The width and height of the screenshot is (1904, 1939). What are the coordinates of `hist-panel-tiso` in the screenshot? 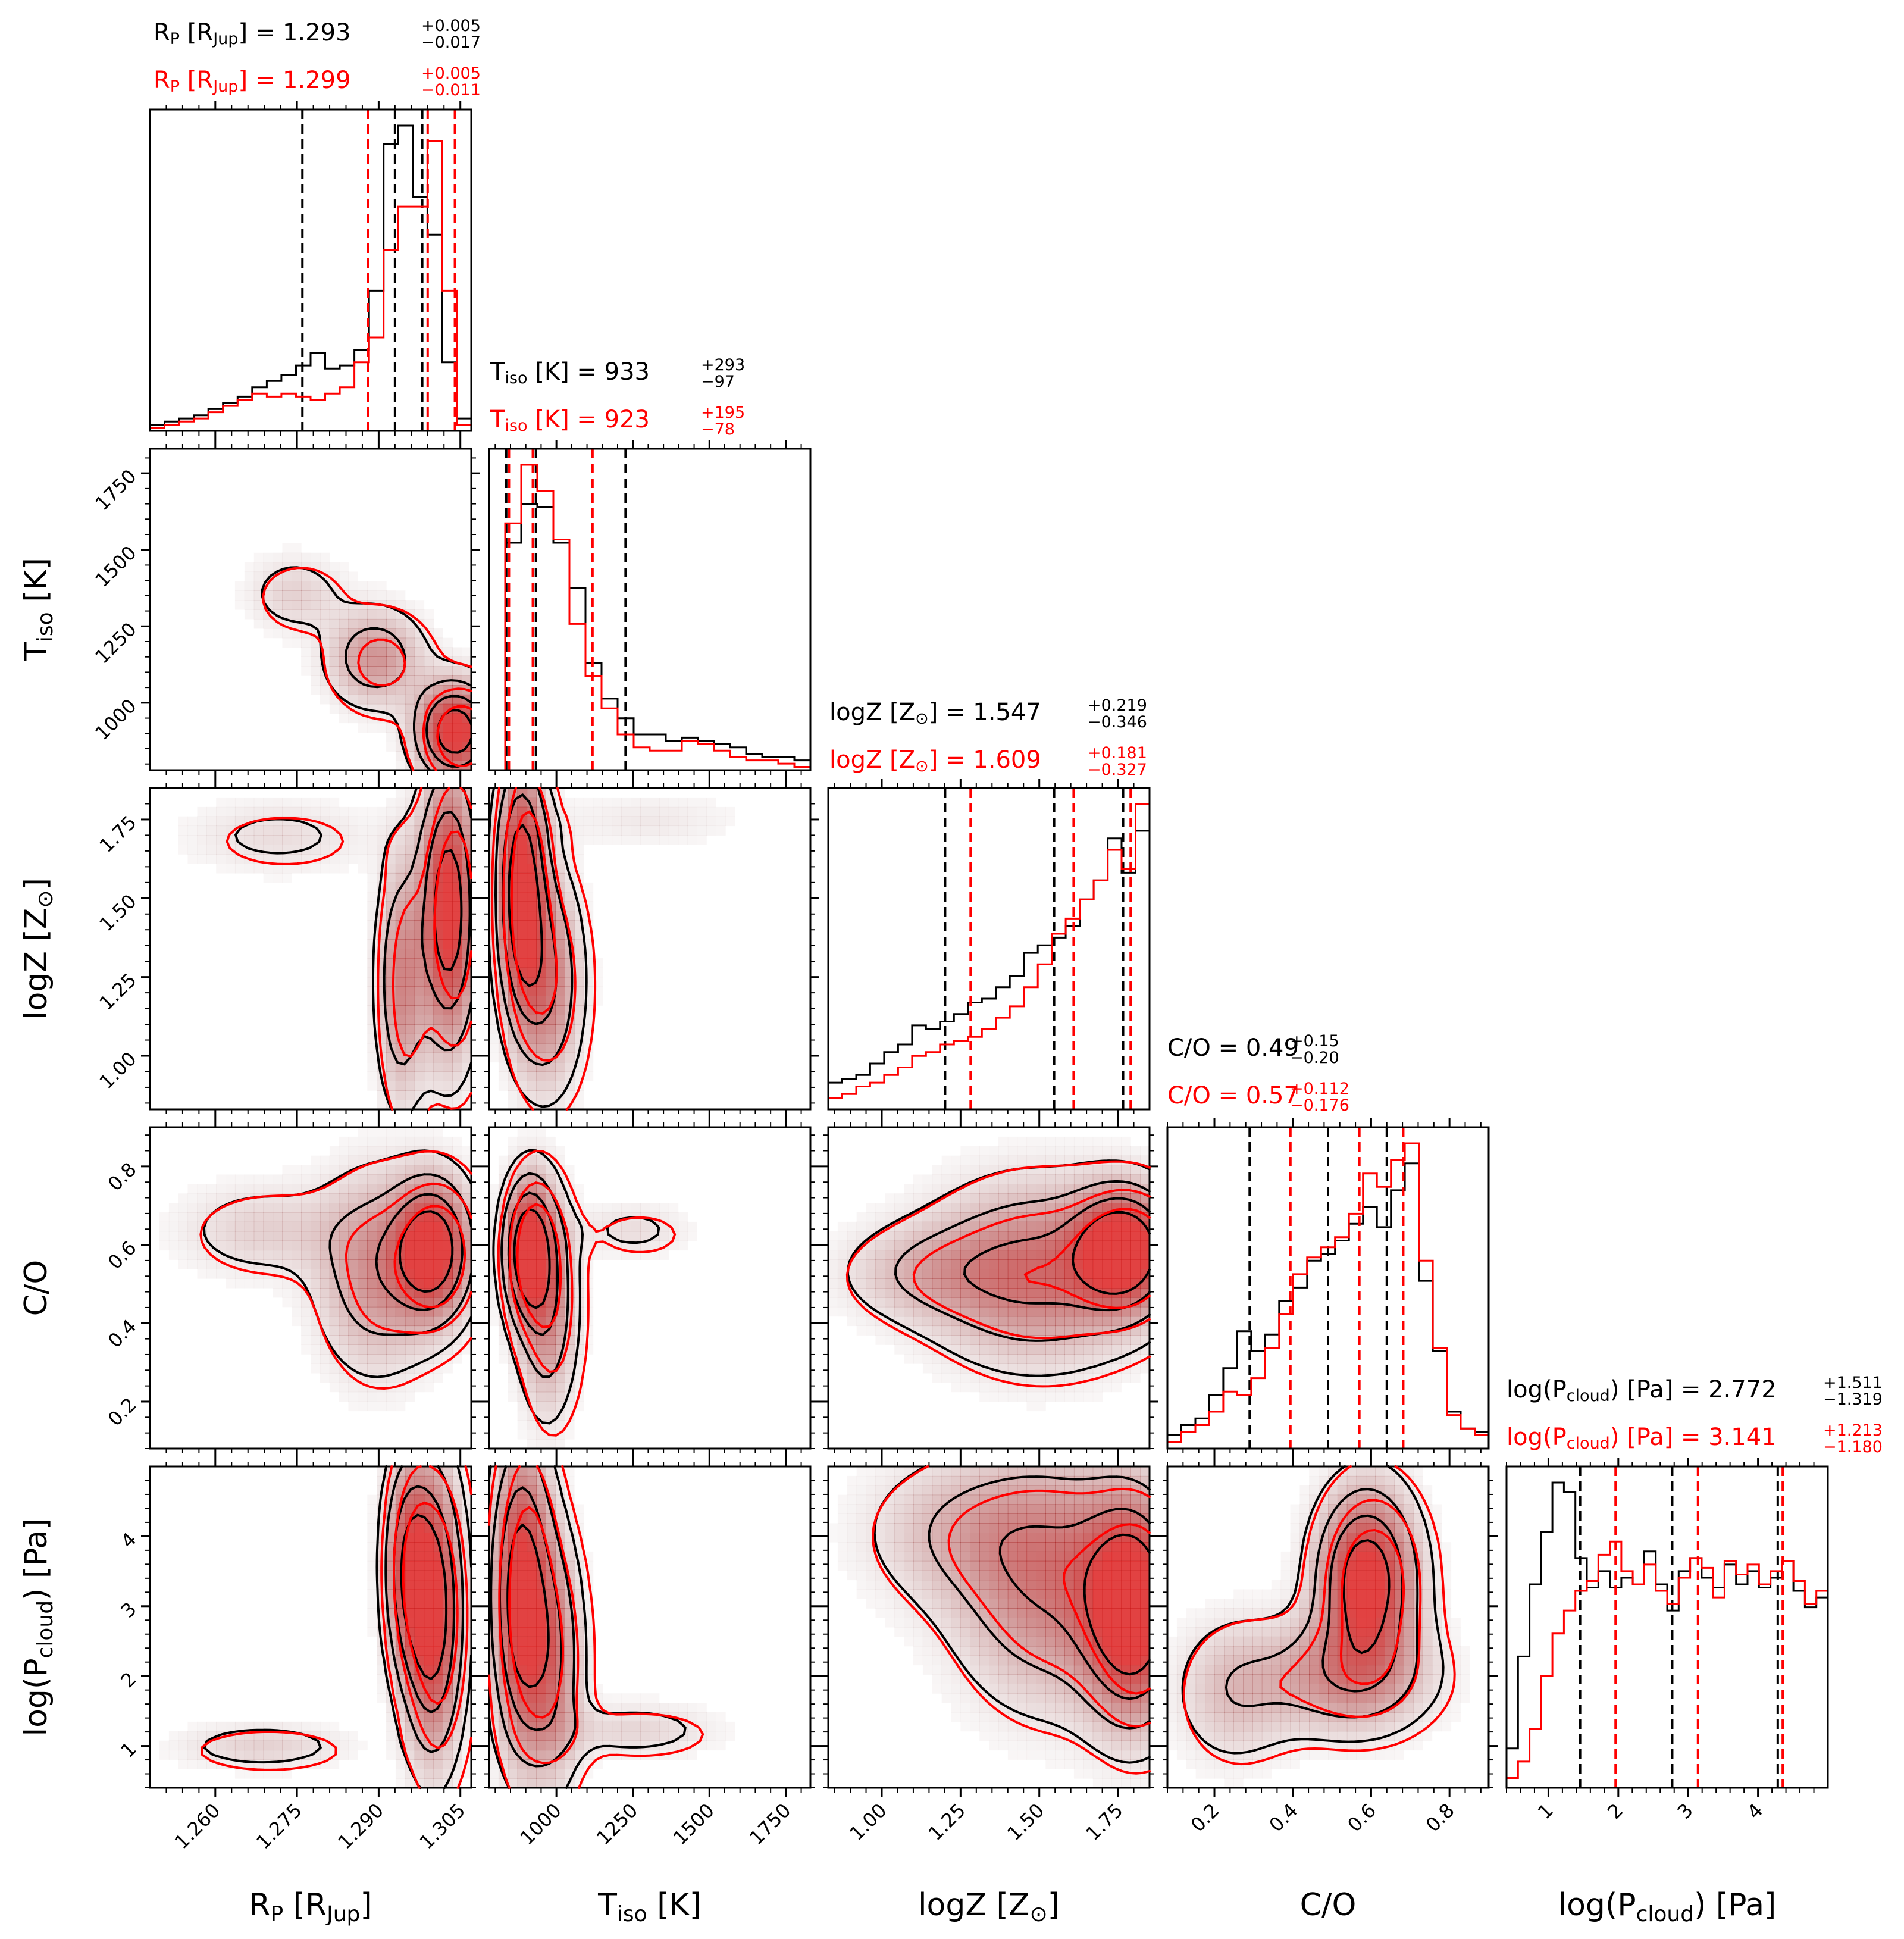 It's located at (650, 609).